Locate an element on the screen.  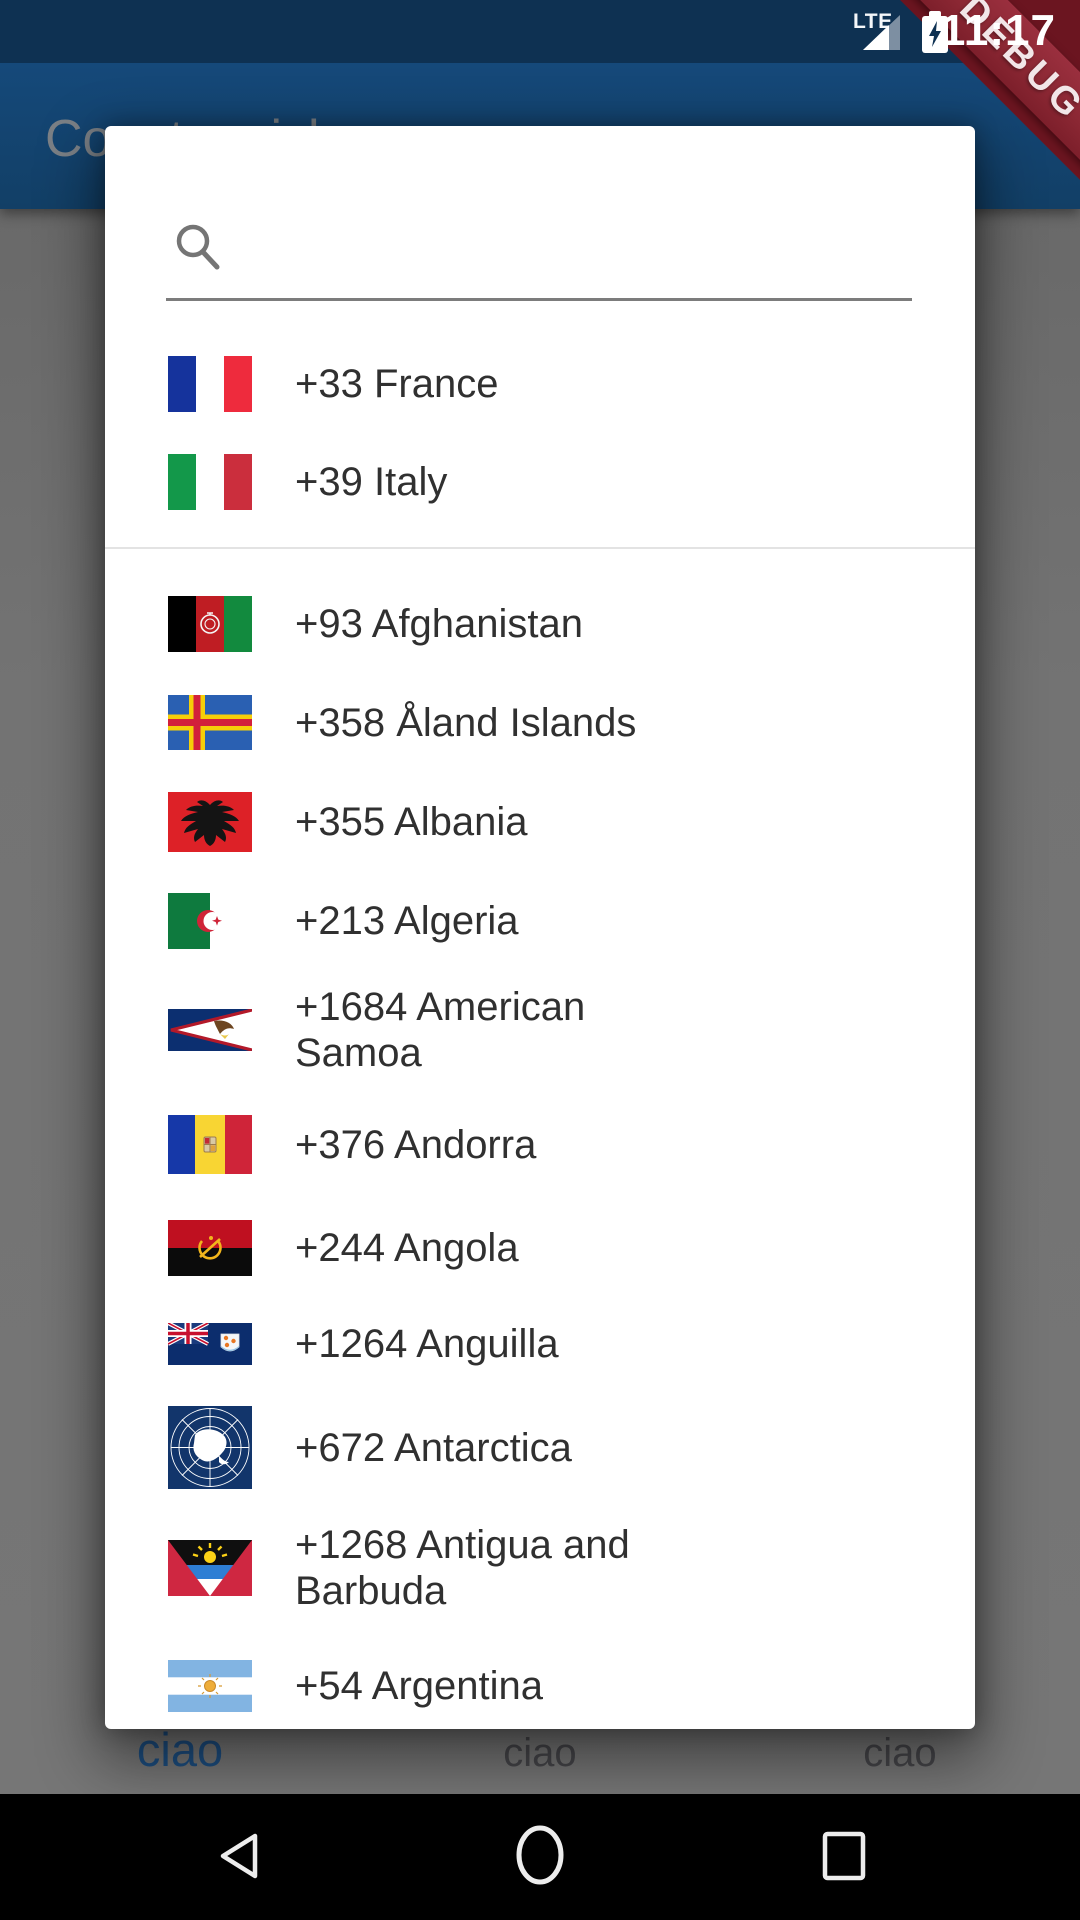
country-item-angola: +244 Angola is located at coordinates (540, 1247).